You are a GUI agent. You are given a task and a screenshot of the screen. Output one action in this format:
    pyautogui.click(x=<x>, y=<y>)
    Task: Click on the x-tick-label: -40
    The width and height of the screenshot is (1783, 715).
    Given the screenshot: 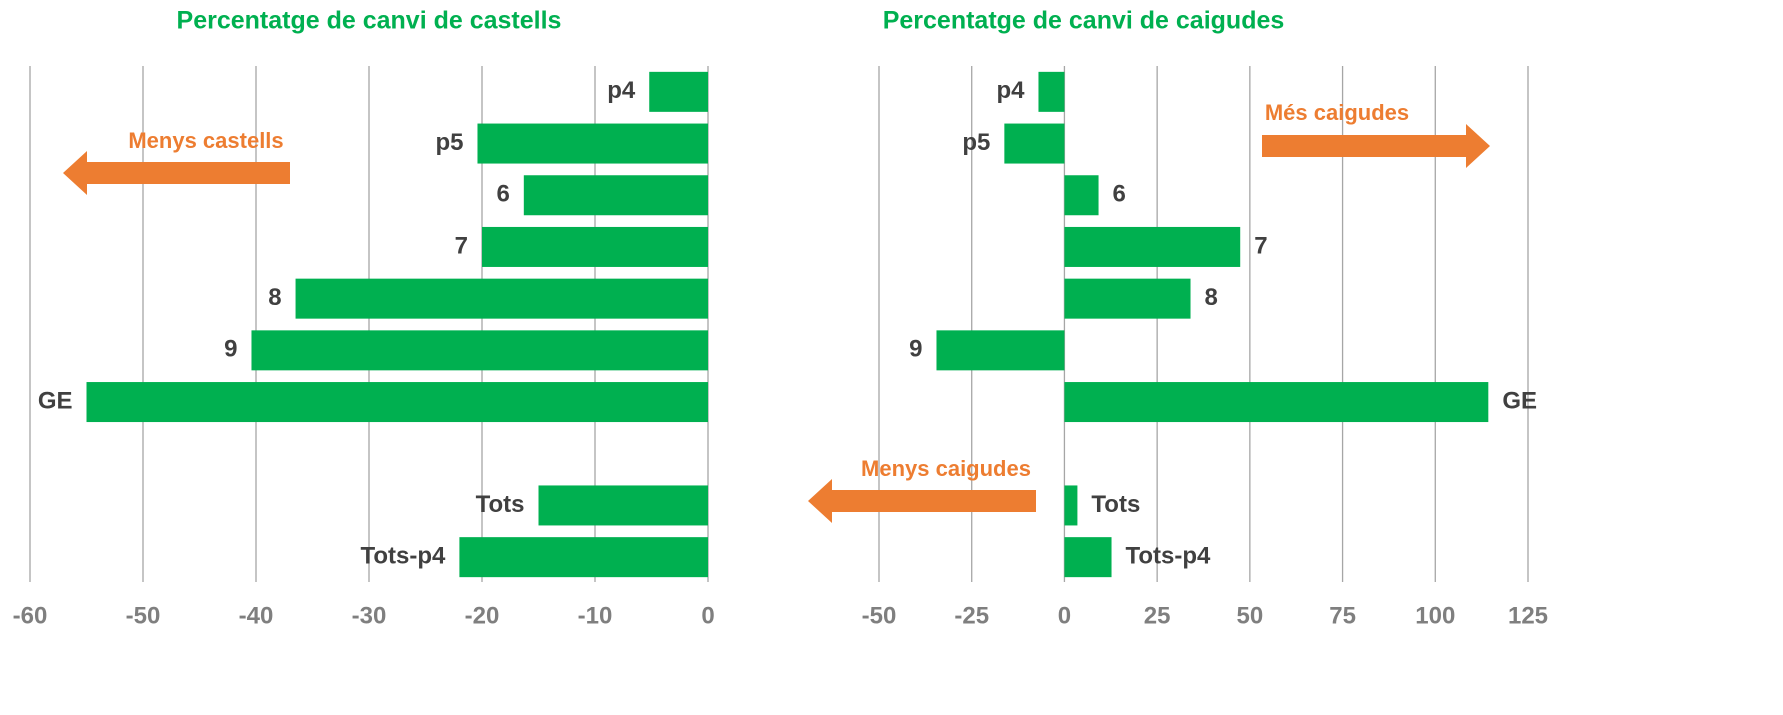 What is the action you would take?
    pyautogui.click(x=256, y=615)
    